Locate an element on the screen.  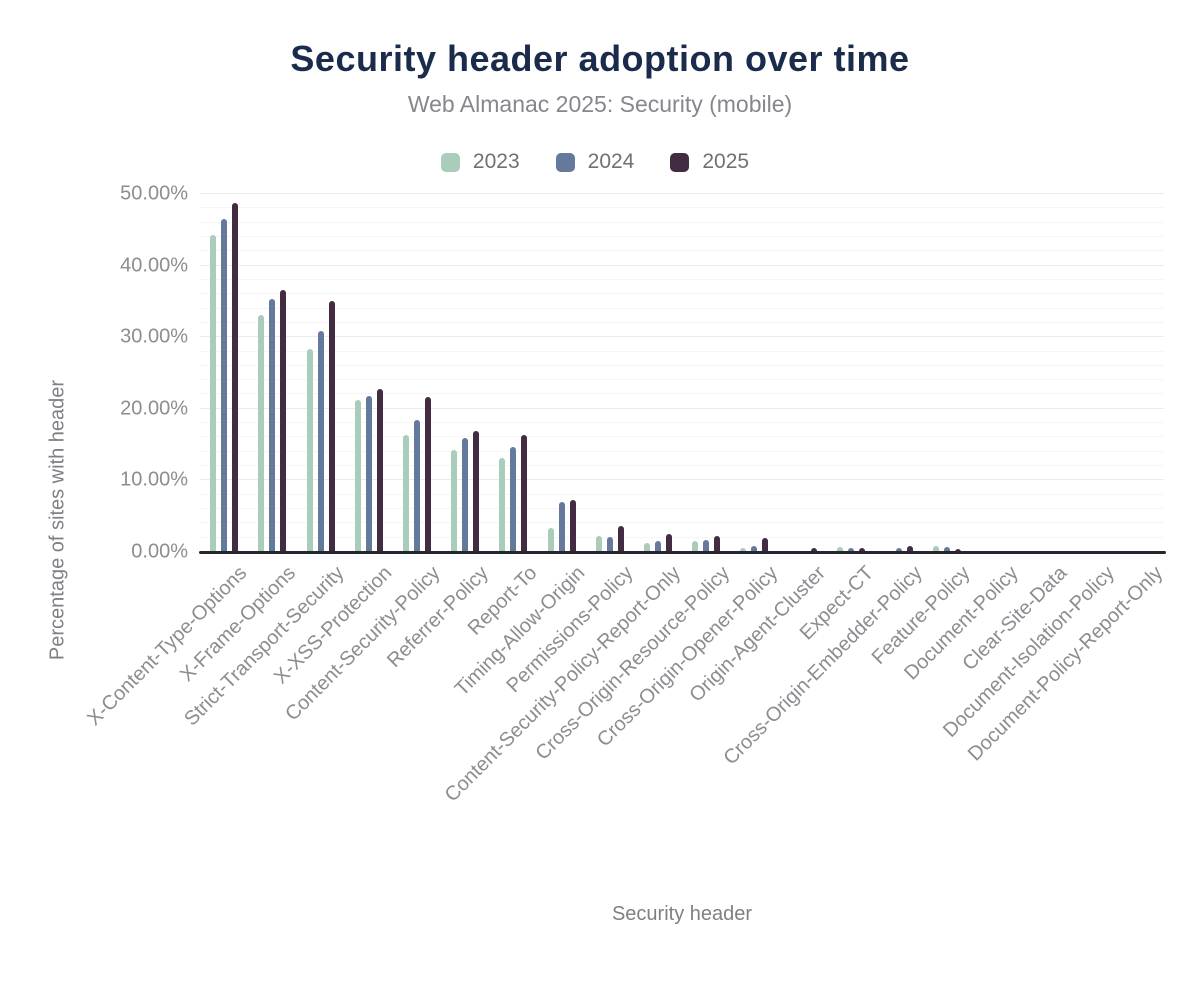
y-tick-label: 0.00% is located at coordinates (159, 551).